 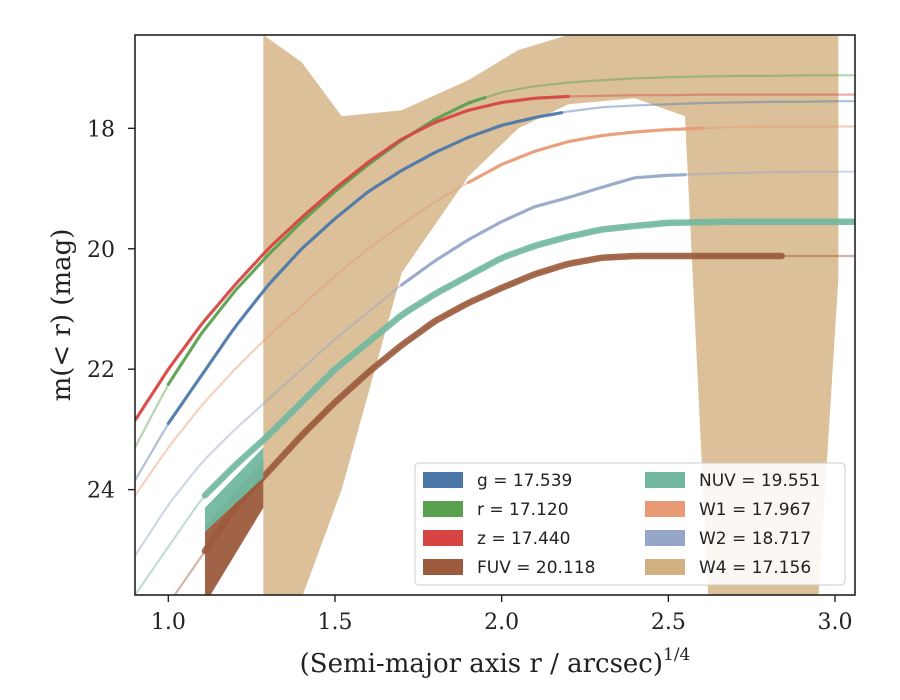 I want to click on line-W2, so click(x=543, y=230).